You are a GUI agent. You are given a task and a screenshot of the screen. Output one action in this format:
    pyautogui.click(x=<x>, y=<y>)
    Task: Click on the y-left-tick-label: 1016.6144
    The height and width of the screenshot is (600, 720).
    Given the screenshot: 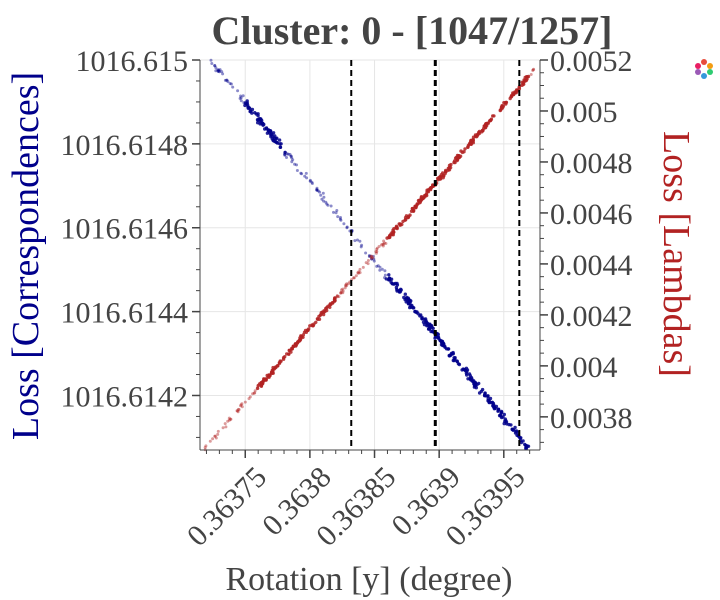 What is the action you would take?
    pyautogui.click(x=125, y=313)
    